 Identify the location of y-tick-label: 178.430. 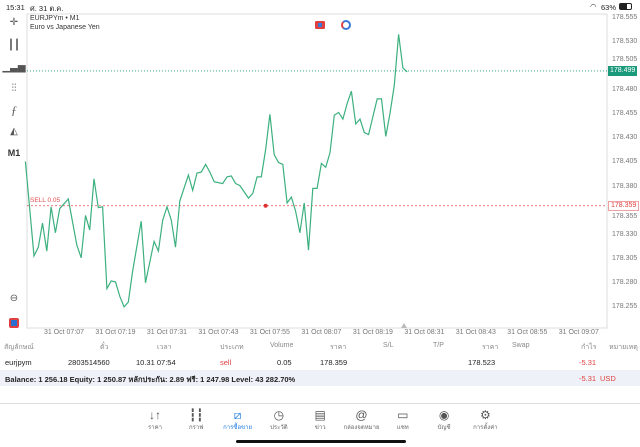
(625, 138).